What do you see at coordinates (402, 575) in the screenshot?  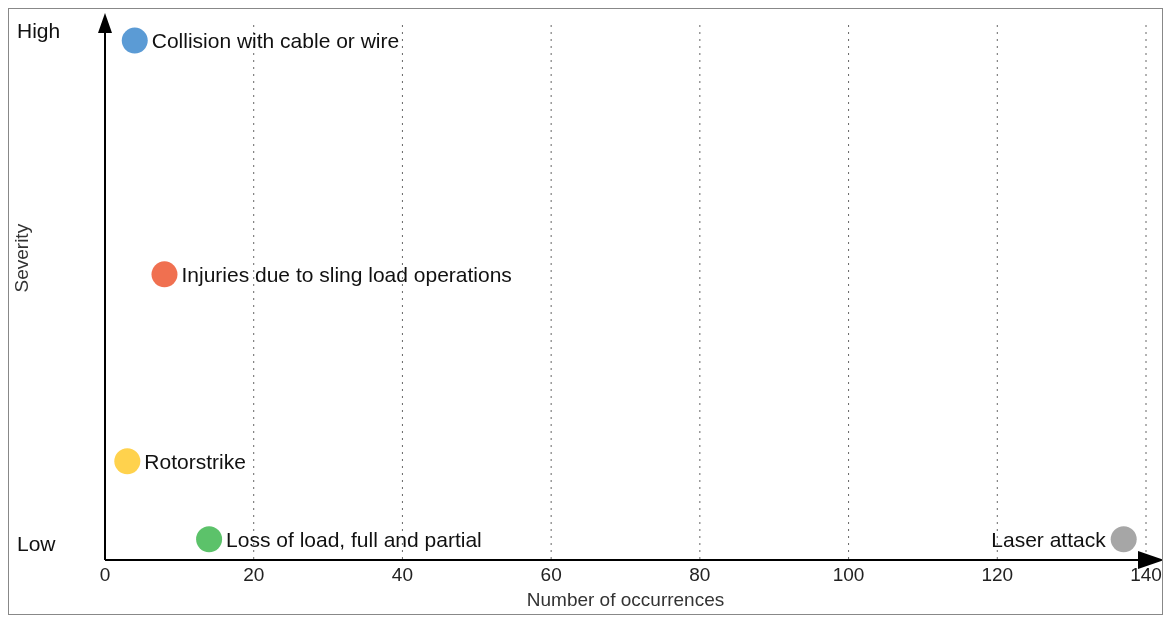 I see `x-tick-label: 40` at bounding box center [402, 575].